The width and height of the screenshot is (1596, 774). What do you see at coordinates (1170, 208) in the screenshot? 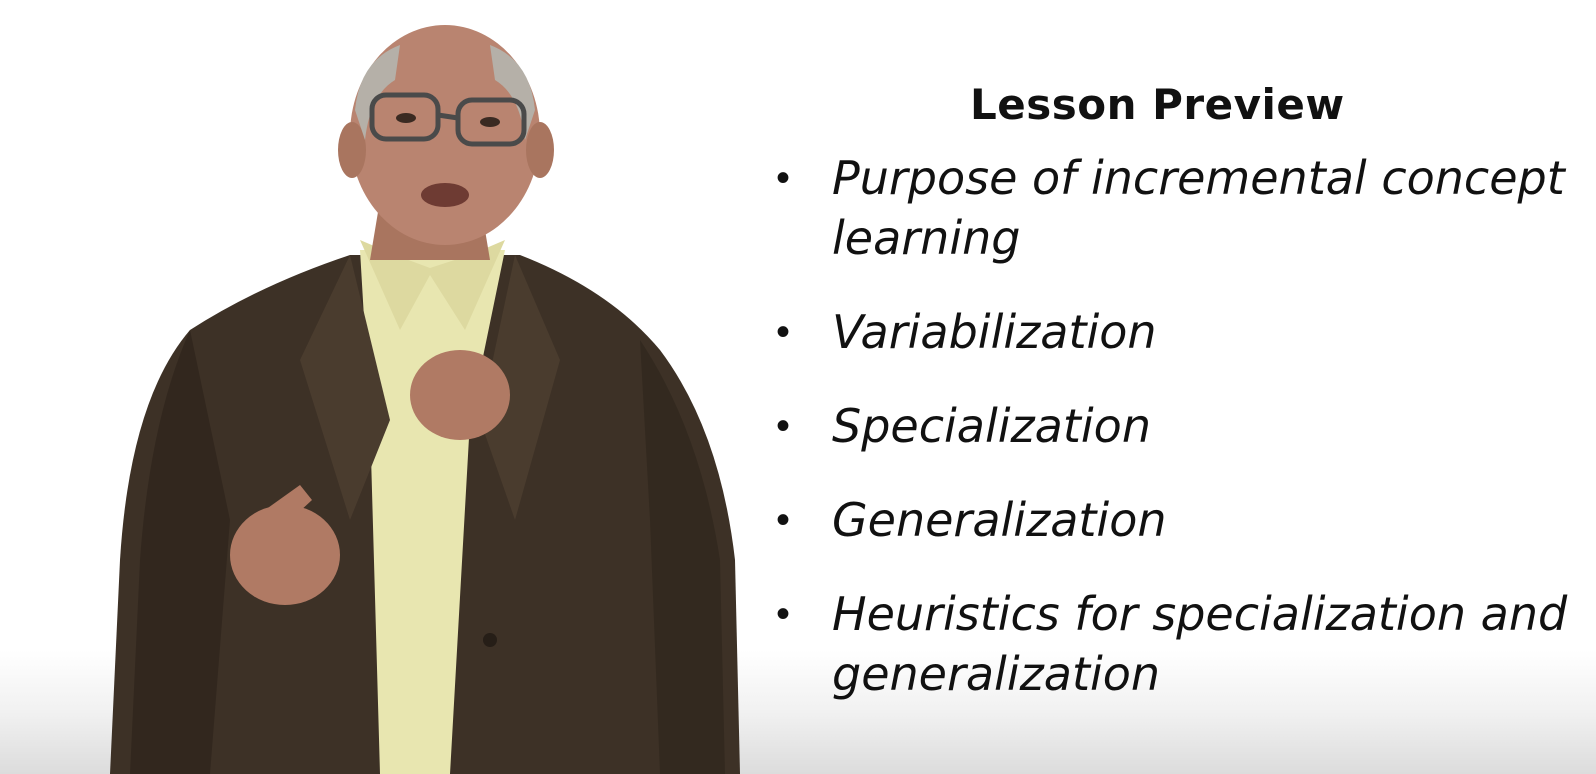
I see `bullet-item: Purpose of incremental concept learning` at bounding box center [1170, 208].